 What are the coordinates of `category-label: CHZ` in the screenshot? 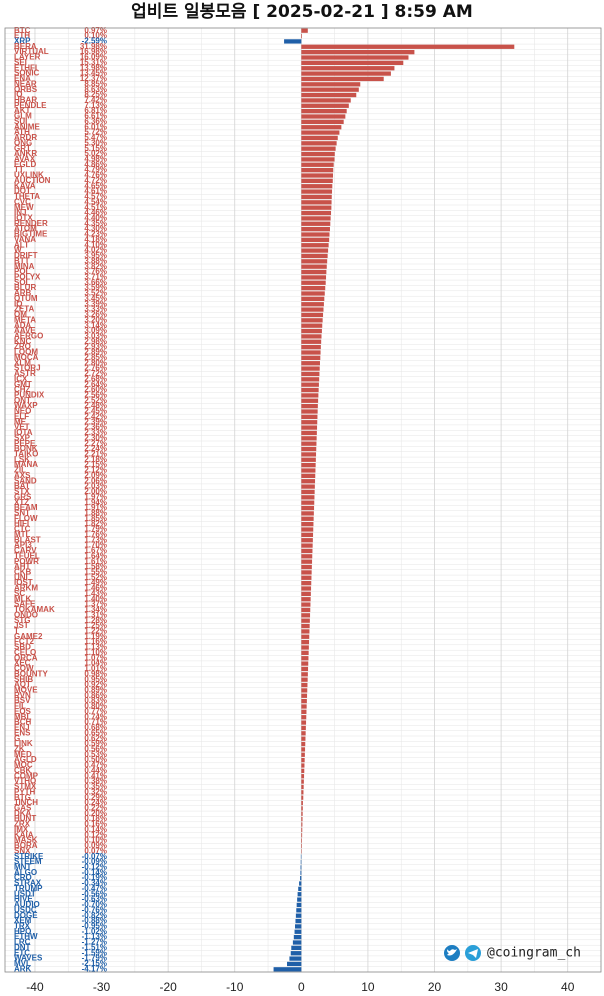 It's located at (22, 389).